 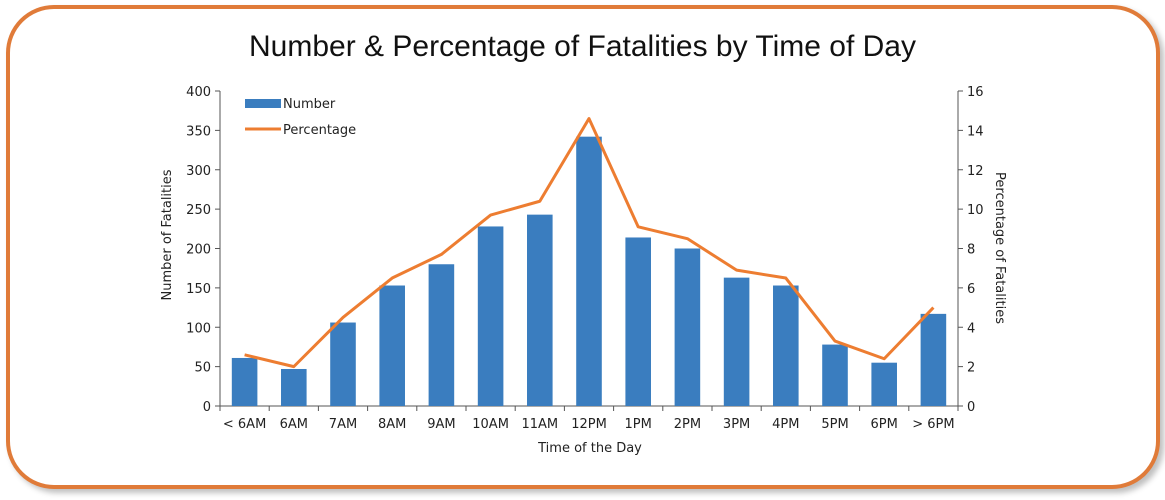 I want to click on y2-tick-label: 4, so click(x=971, y=328).